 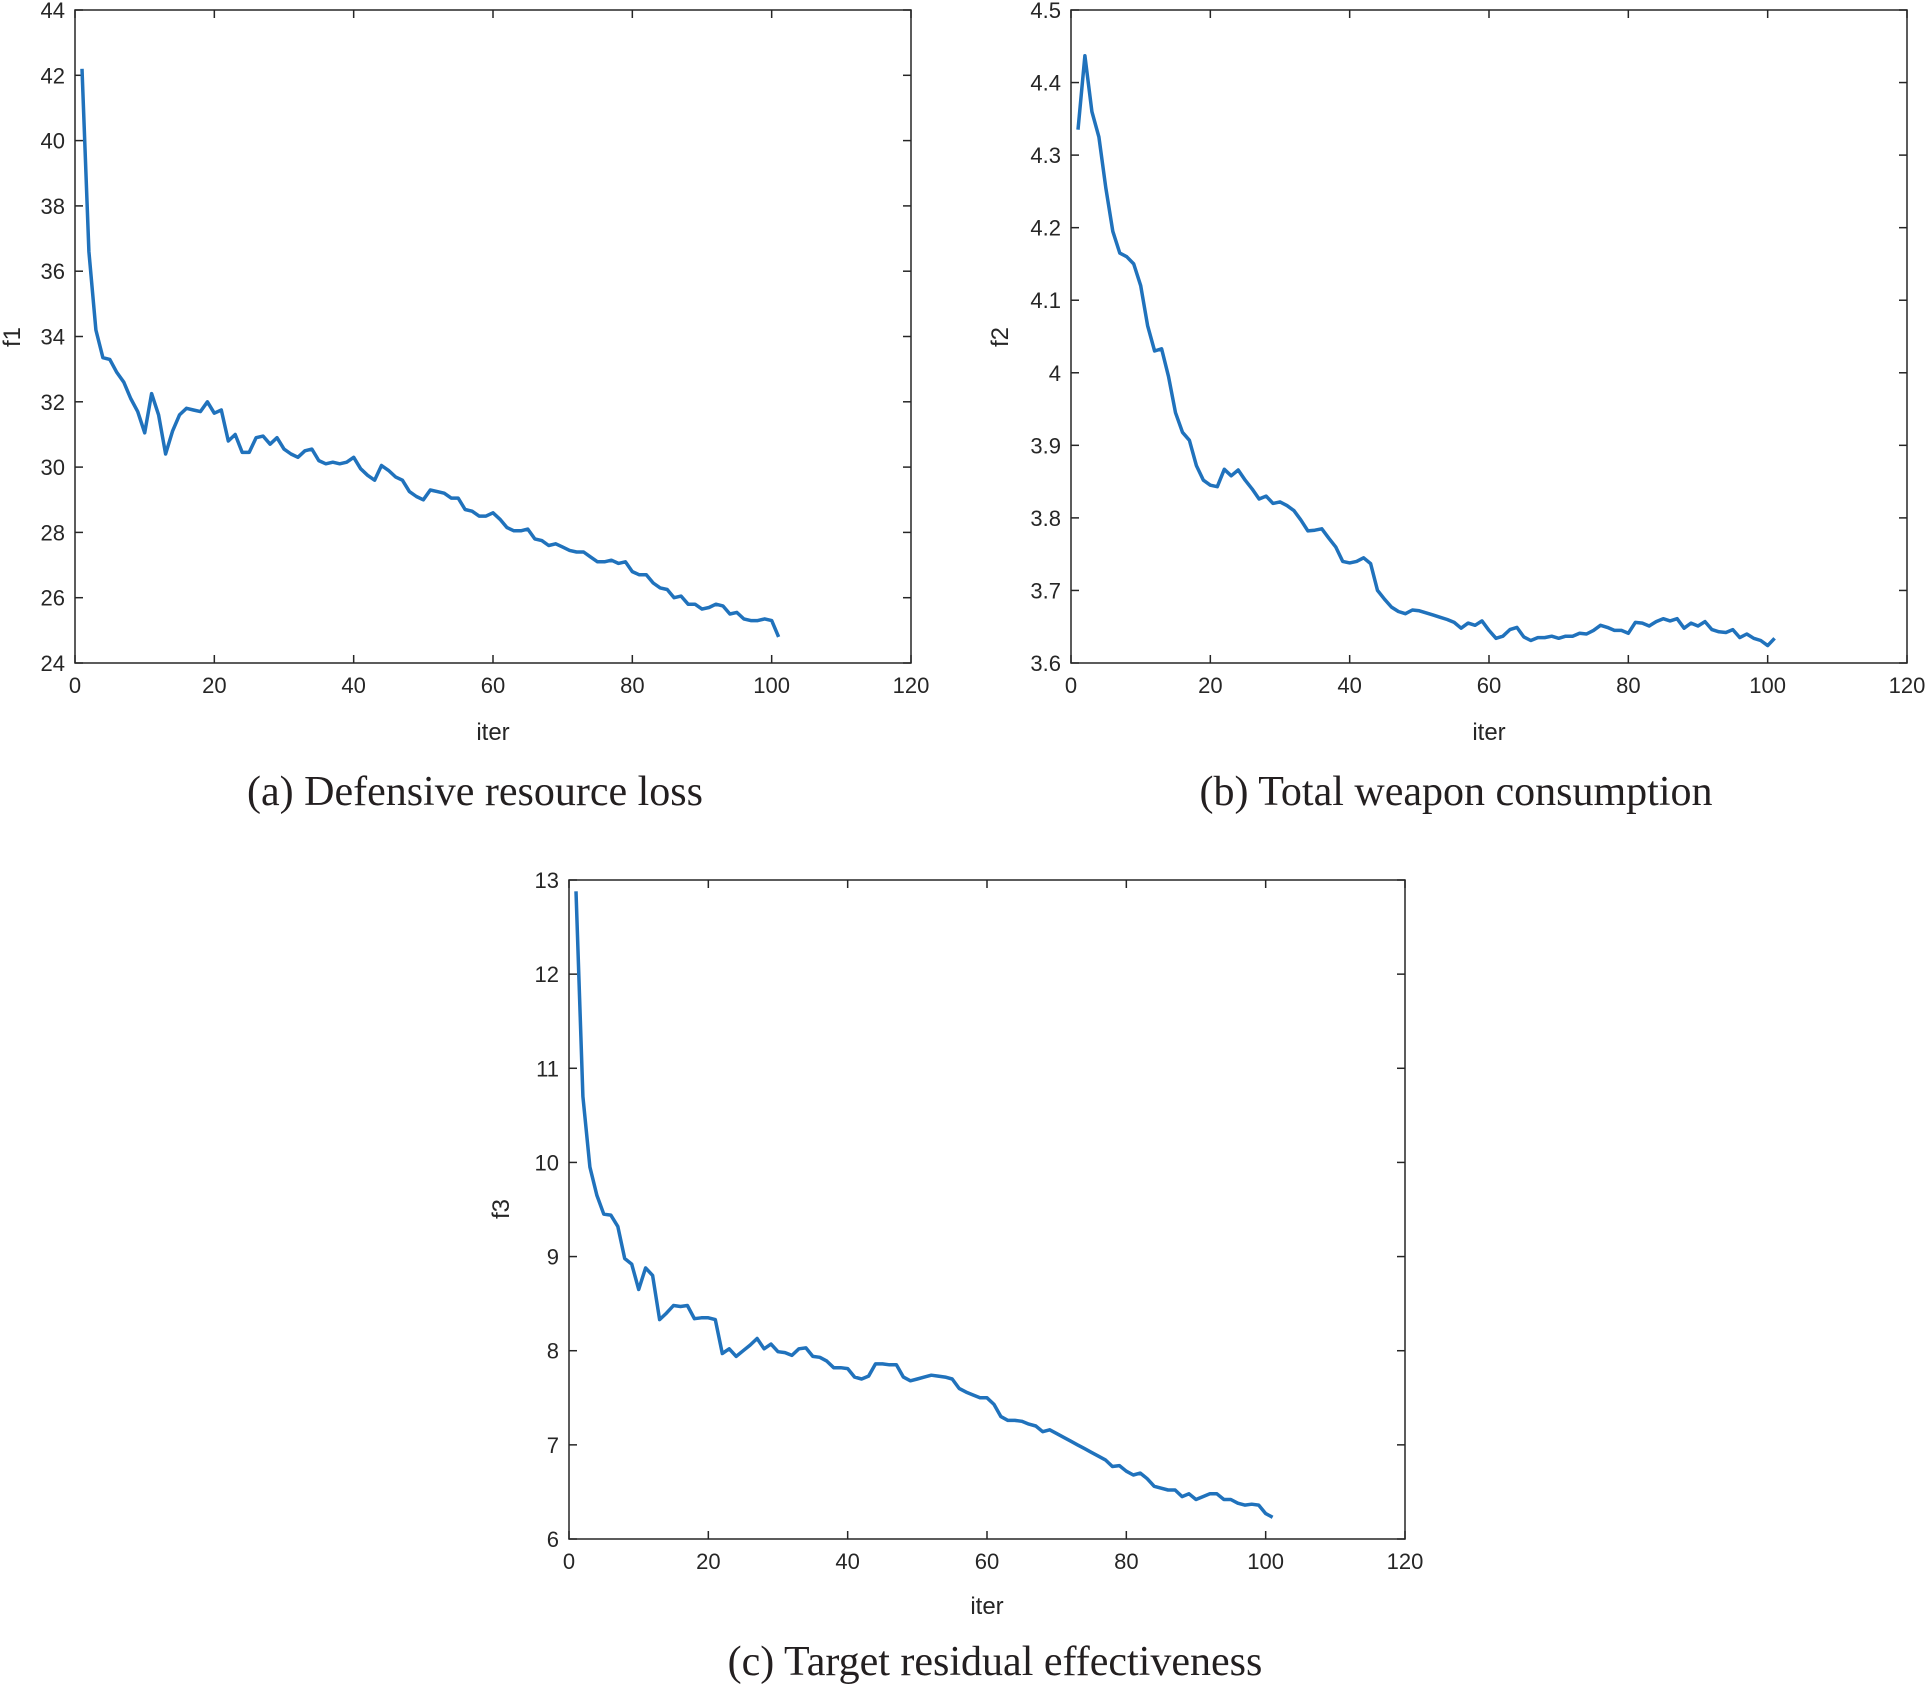 What do you see at coordinates (53, 271) in the screenshot?
I see `y-tick-label: 36` at bounding box center [53, 271].